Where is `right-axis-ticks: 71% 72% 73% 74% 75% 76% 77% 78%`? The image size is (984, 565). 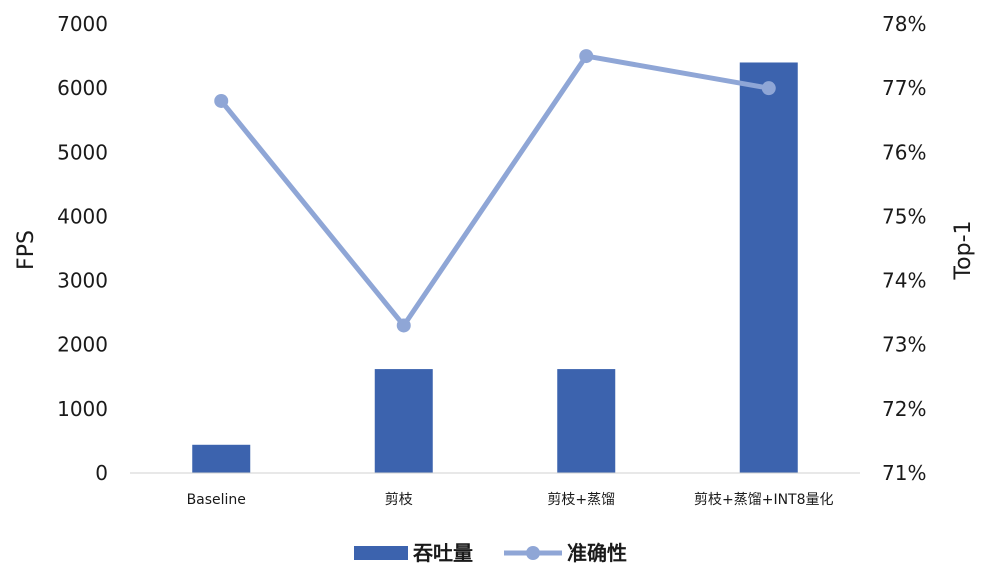 right-axis-ticks: 71% 72% 73% 74% 75% 76% 77% 78% is located at coordinates (904, 248).